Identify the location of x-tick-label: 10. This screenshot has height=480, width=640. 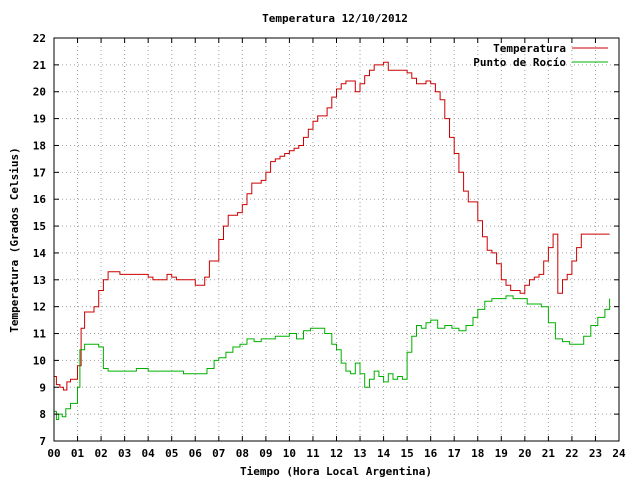
(289, 453).